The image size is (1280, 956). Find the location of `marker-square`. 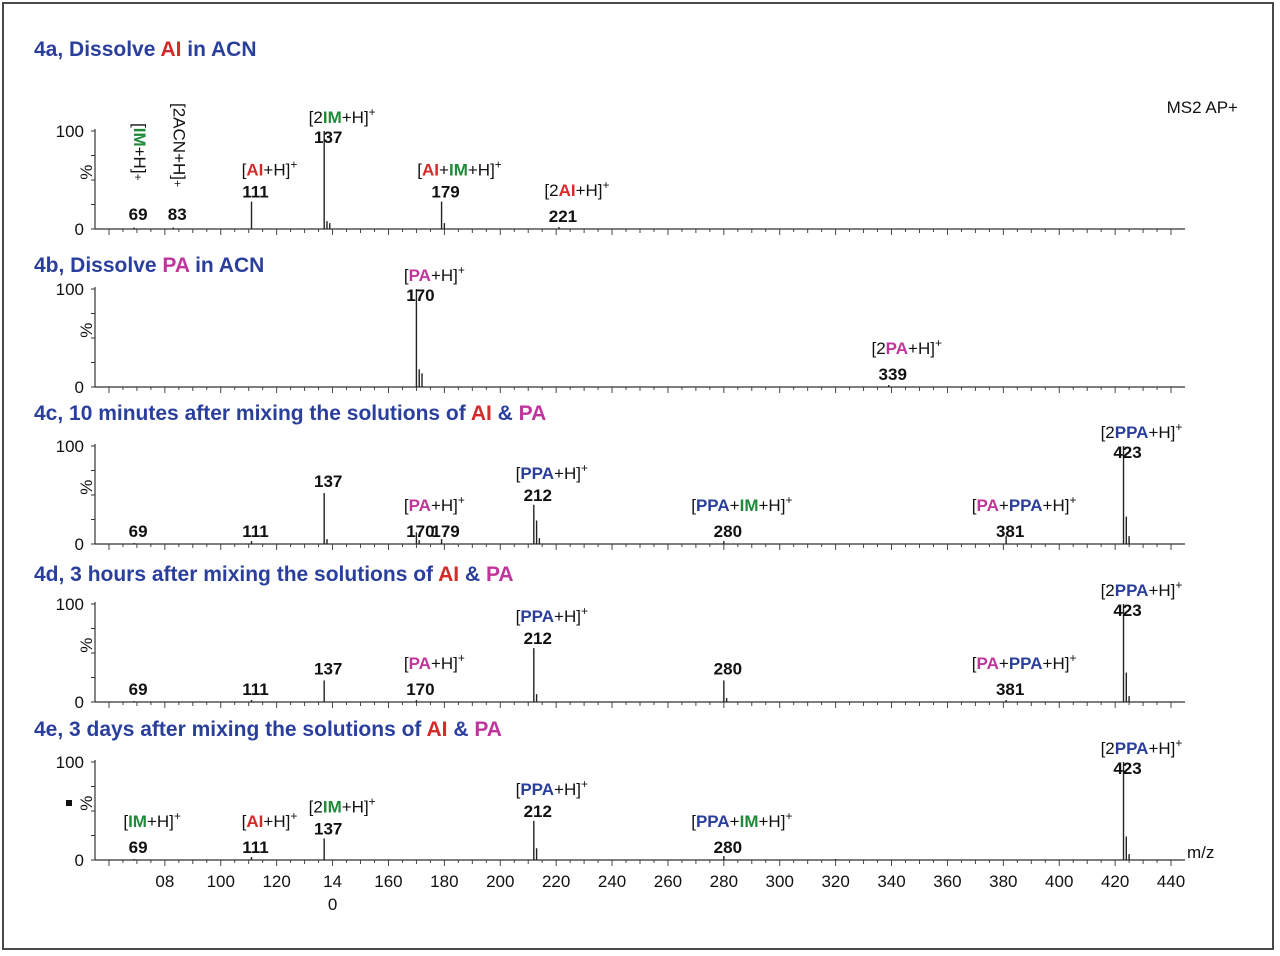

marker-square is located at coordinates (69, 803).